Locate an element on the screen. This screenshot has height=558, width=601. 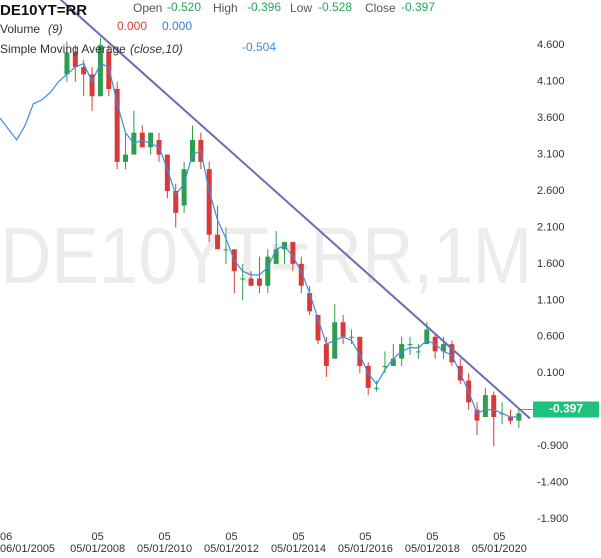
x-date-label: 05/01/2016 is located at coordinates (365, 549).